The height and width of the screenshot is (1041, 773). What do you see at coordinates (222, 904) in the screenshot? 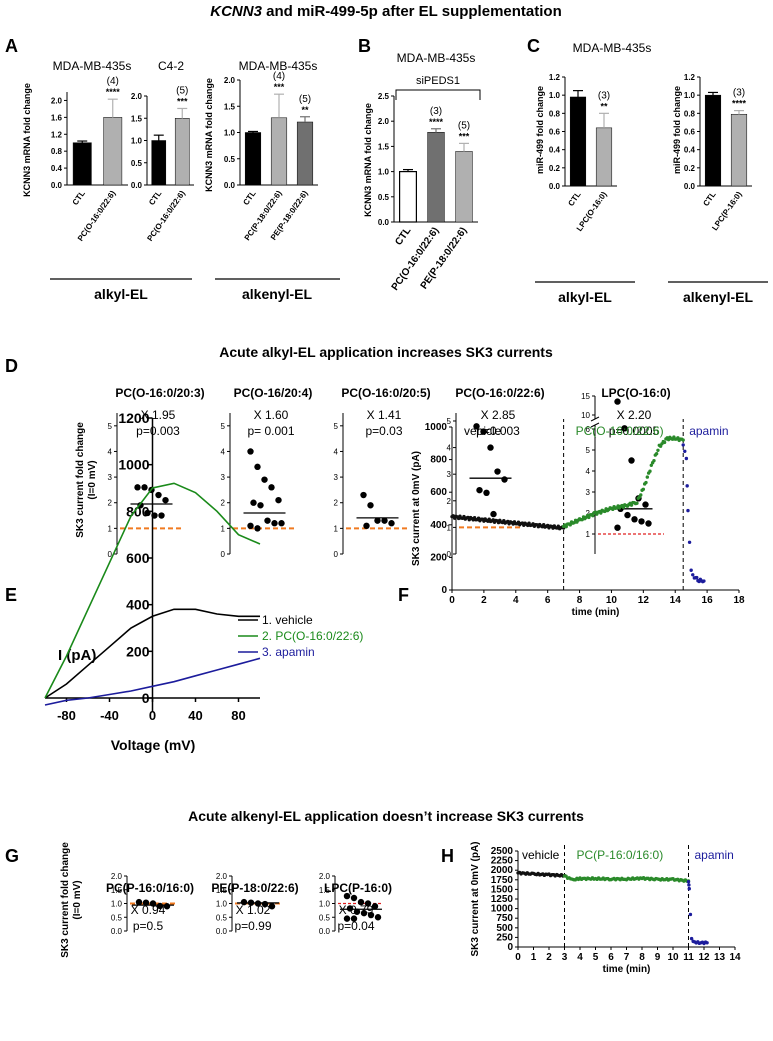
I see `y-tick-label: 1.0` at bounding box center [222, 904].